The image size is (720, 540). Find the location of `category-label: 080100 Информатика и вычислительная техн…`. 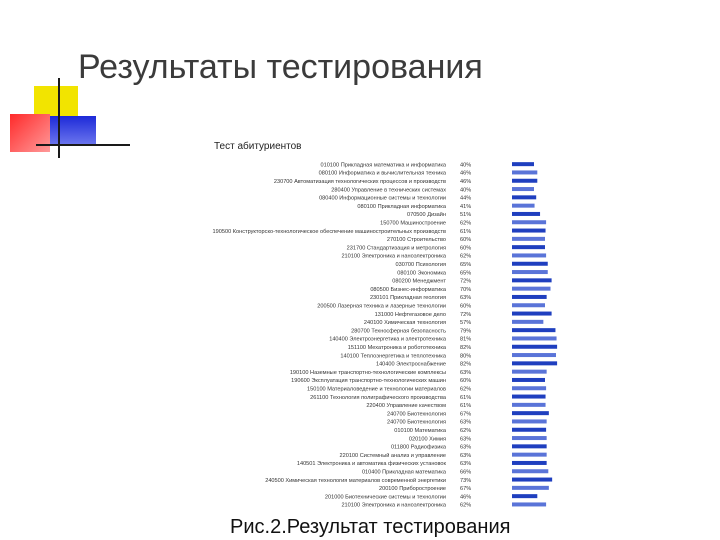

category-label: 080100 Информатика и вычислительная техн… is located at coordinates (383, 174).